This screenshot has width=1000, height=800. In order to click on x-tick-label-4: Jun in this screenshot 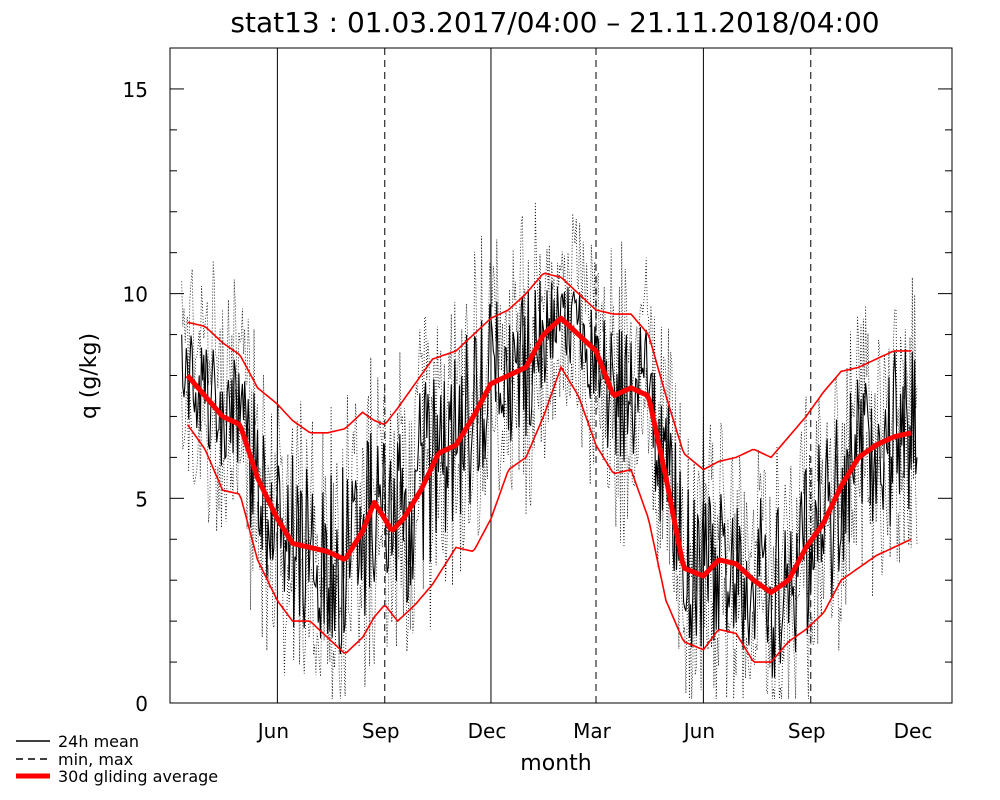, I will do `click(698, 731)`.